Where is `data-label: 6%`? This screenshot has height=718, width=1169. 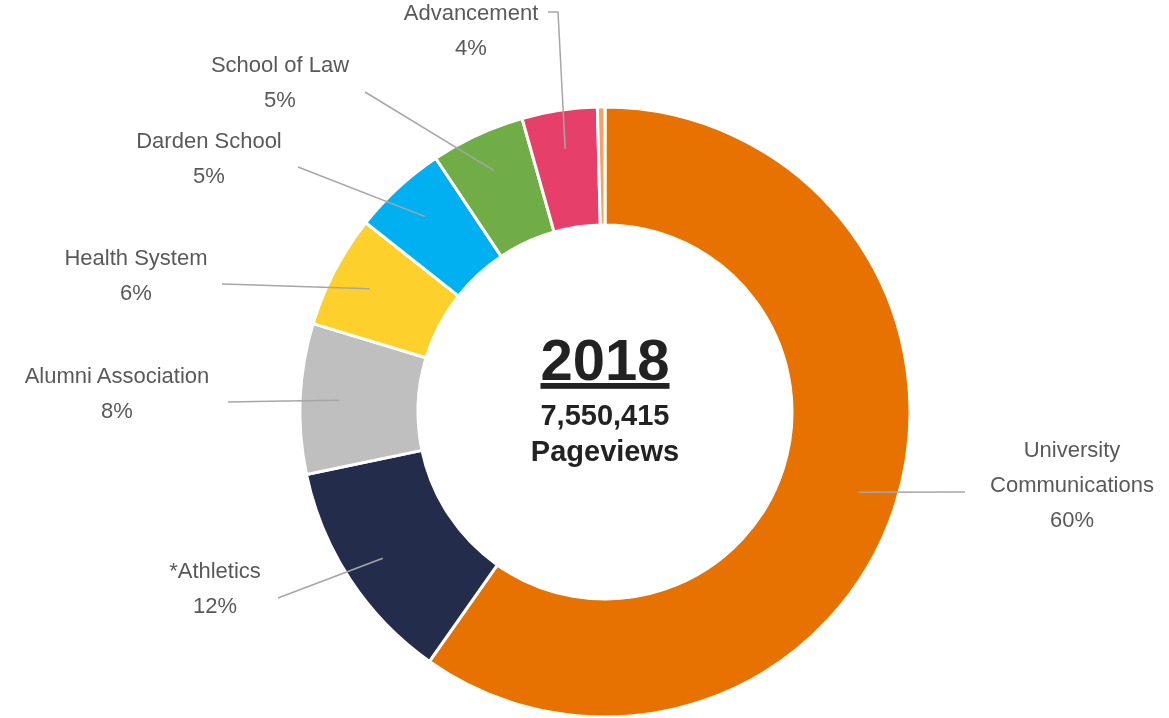 data-label: 6% is located at coordinates (136, 292).